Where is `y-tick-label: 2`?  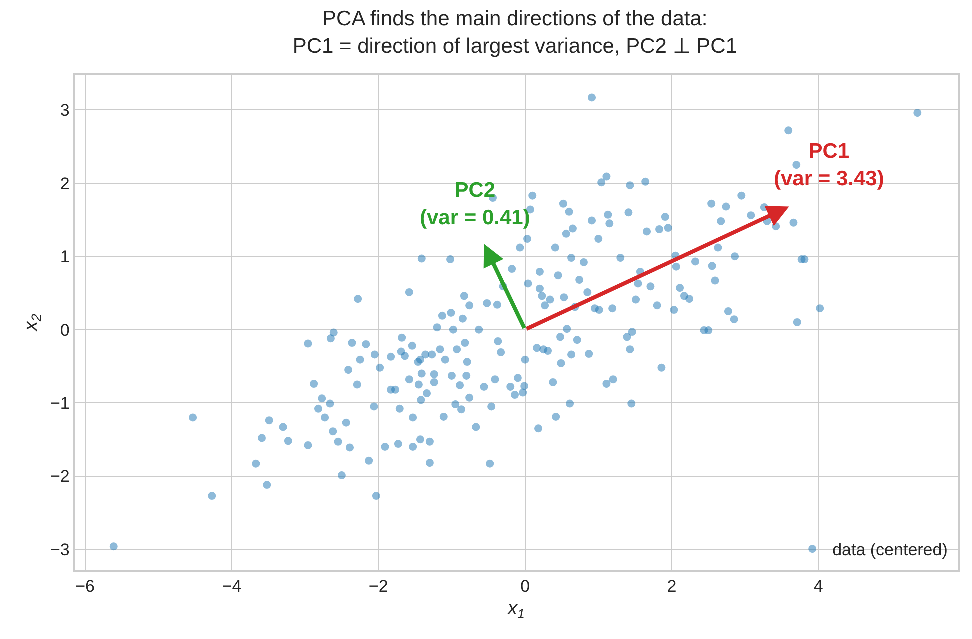
y-tick-label: 2 is located at coordinates (65, 184).